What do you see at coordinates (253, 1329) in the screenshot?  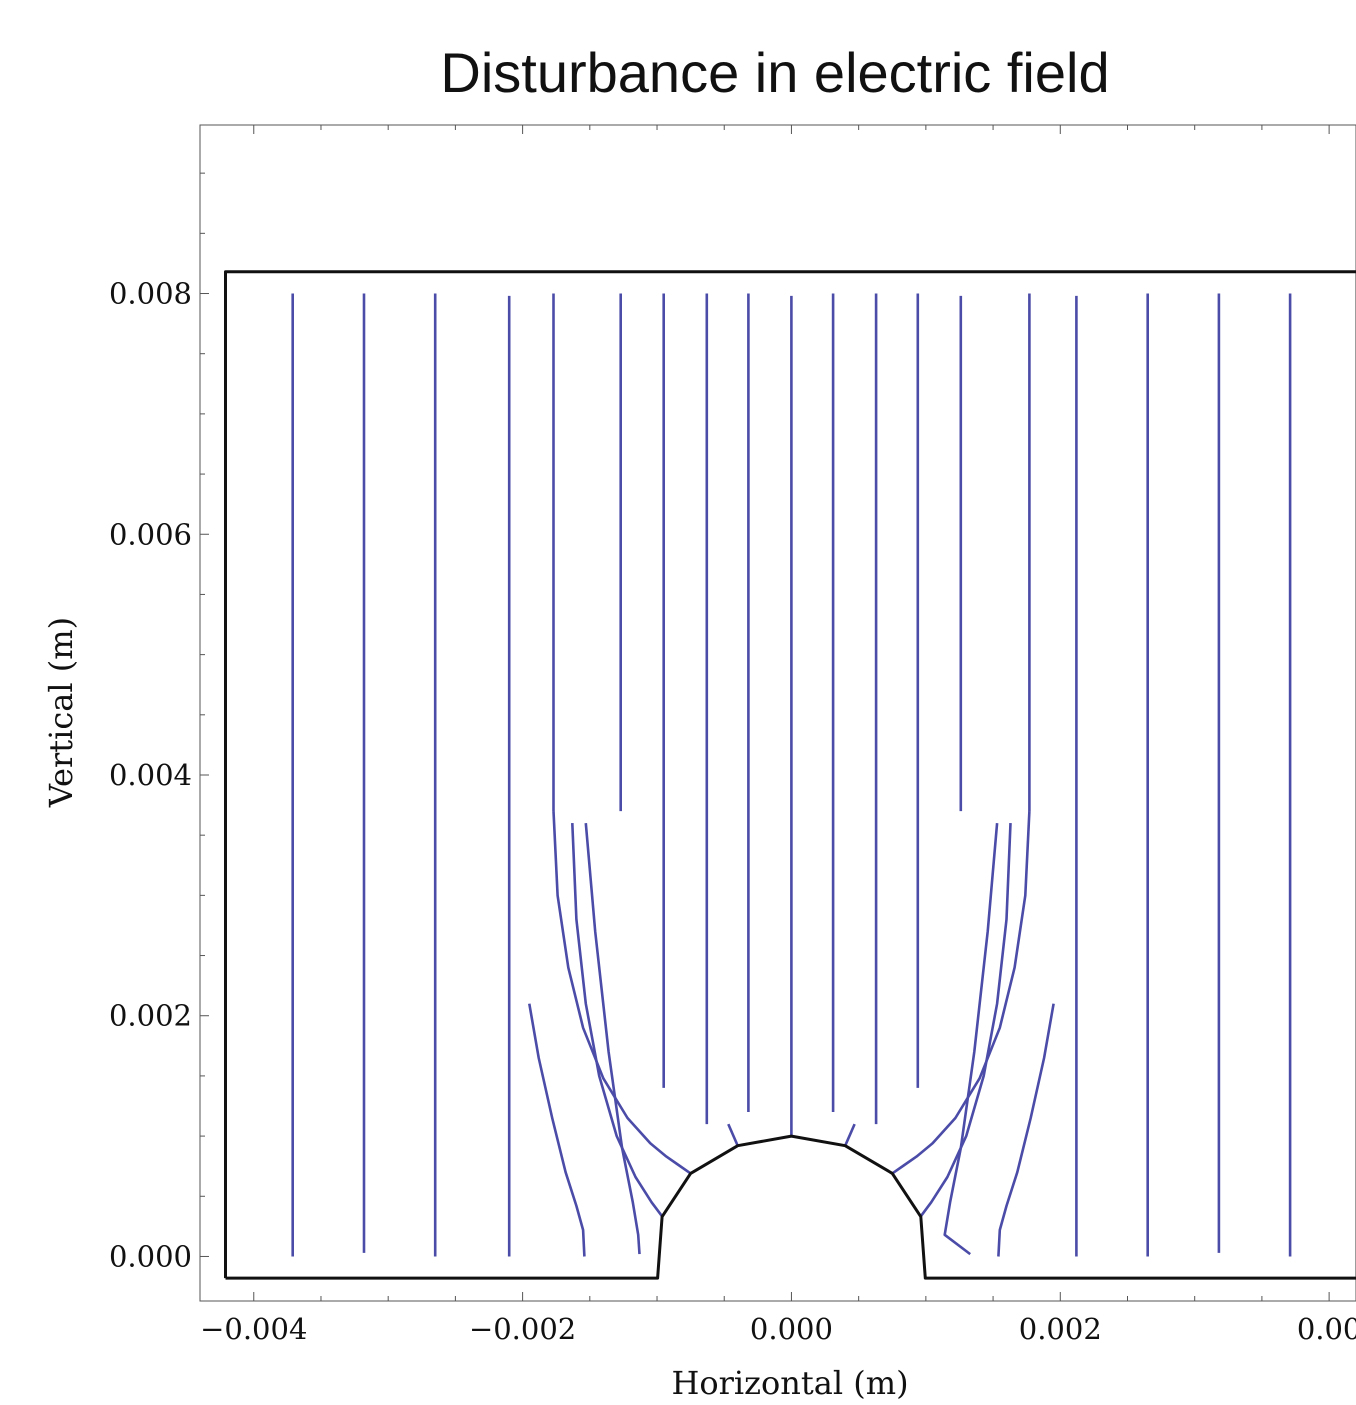 I see `x-tick-label: −0.004` at bounding box center [253, 1329].